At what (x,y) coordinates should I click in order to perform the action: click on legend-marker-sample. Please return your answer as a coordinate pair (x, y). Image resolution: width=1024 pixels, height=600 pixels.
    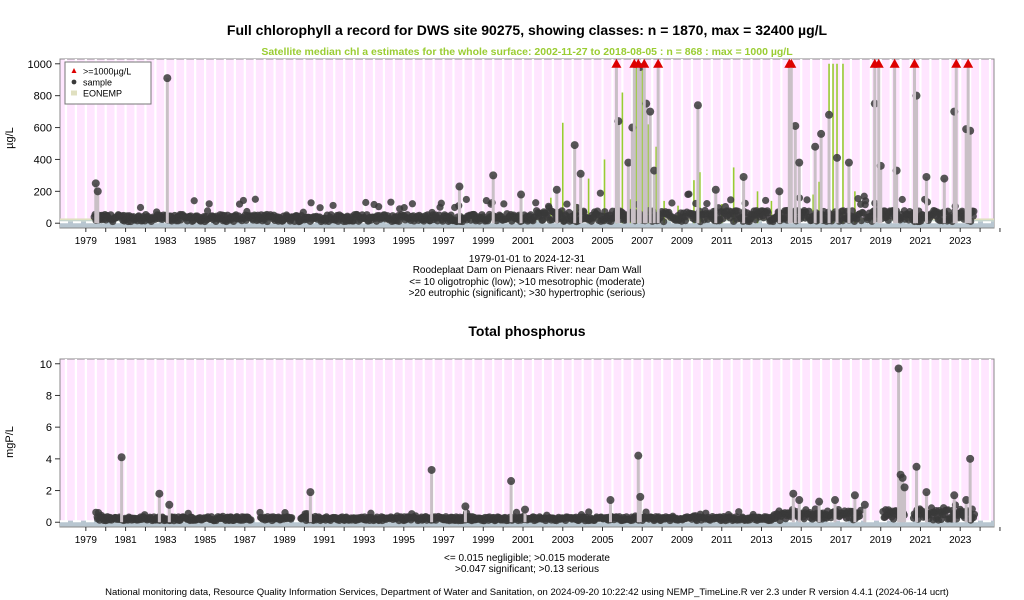
    Looking at the image, I should click on (74, 82).